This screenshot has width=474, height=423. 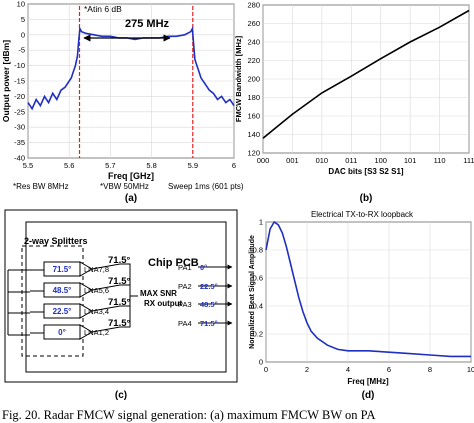 What do you see at coordinates (253, 60) in the screenshot?
I see `panel-b-ytick-label: 220` at bounding box center [253, 60].